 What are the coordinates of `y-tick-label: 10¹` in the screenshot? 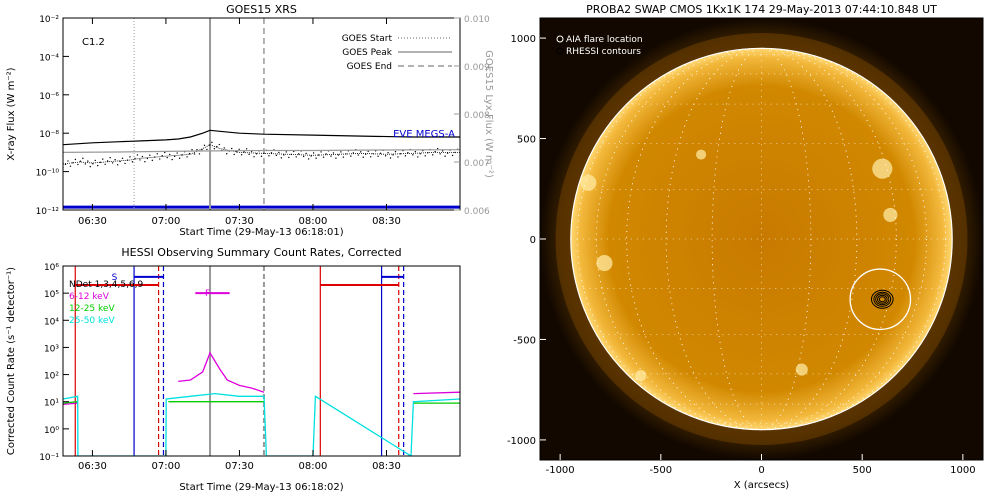 It's located at (51, 404).